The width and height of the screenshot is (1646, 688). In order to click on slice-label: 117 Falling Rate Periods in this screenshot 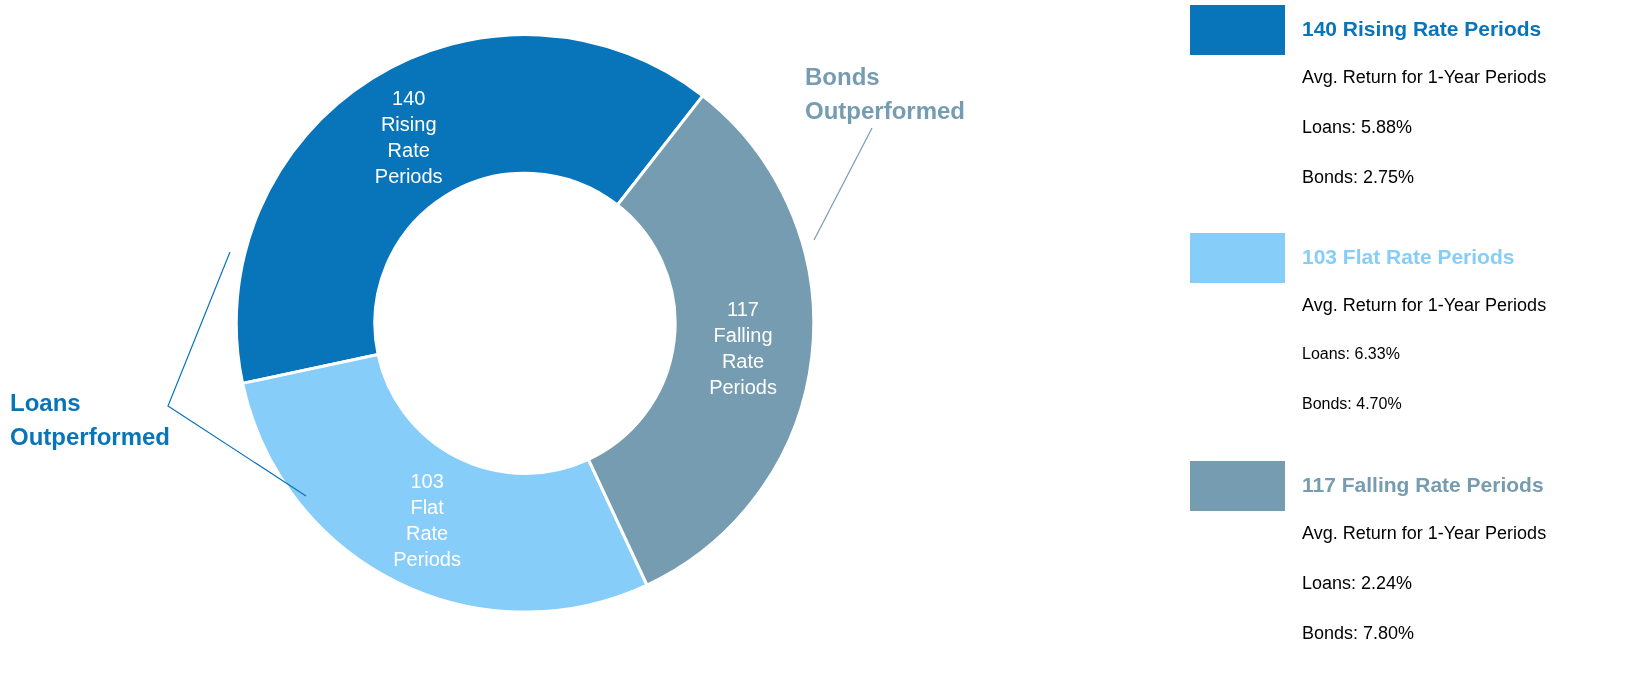, I will do `click(743, 348)`.